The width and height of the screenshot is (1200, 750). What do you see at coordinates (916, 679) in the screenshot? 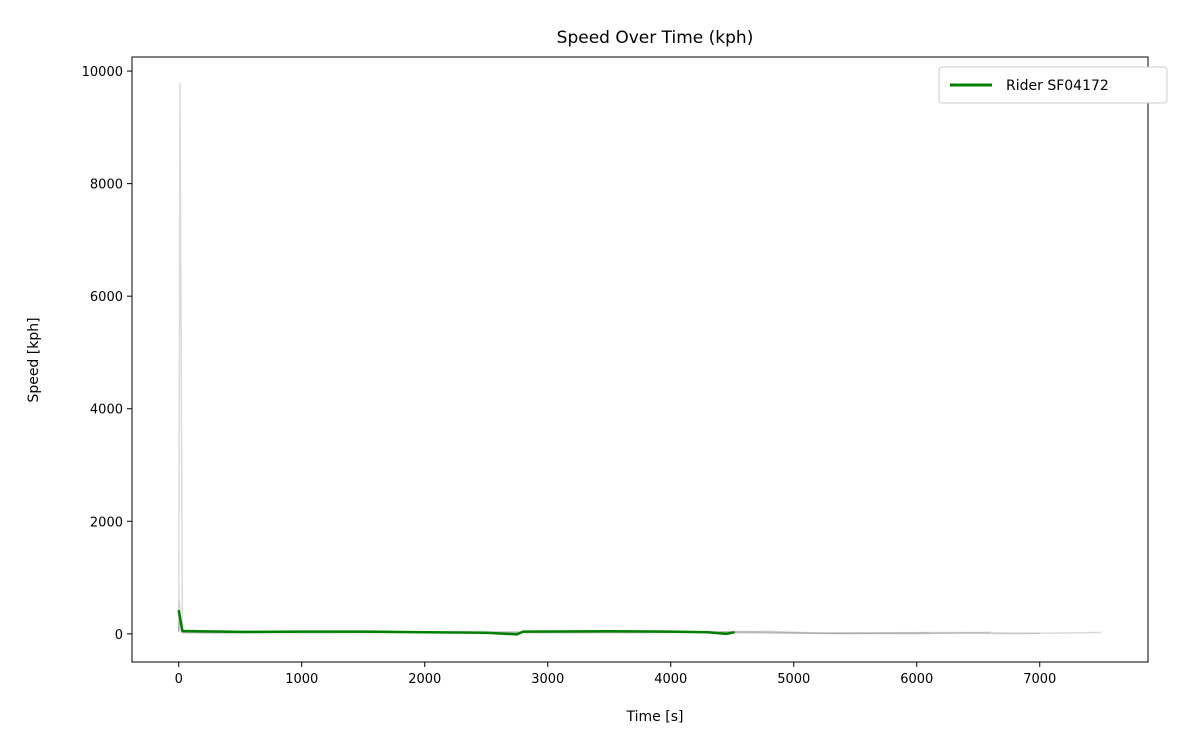
I see `x-tick-label: 6000` at bounding box center [916, 679].